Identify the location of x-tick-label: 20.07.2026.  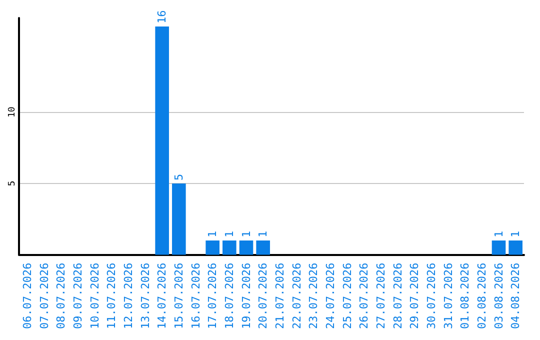
(263, 296).